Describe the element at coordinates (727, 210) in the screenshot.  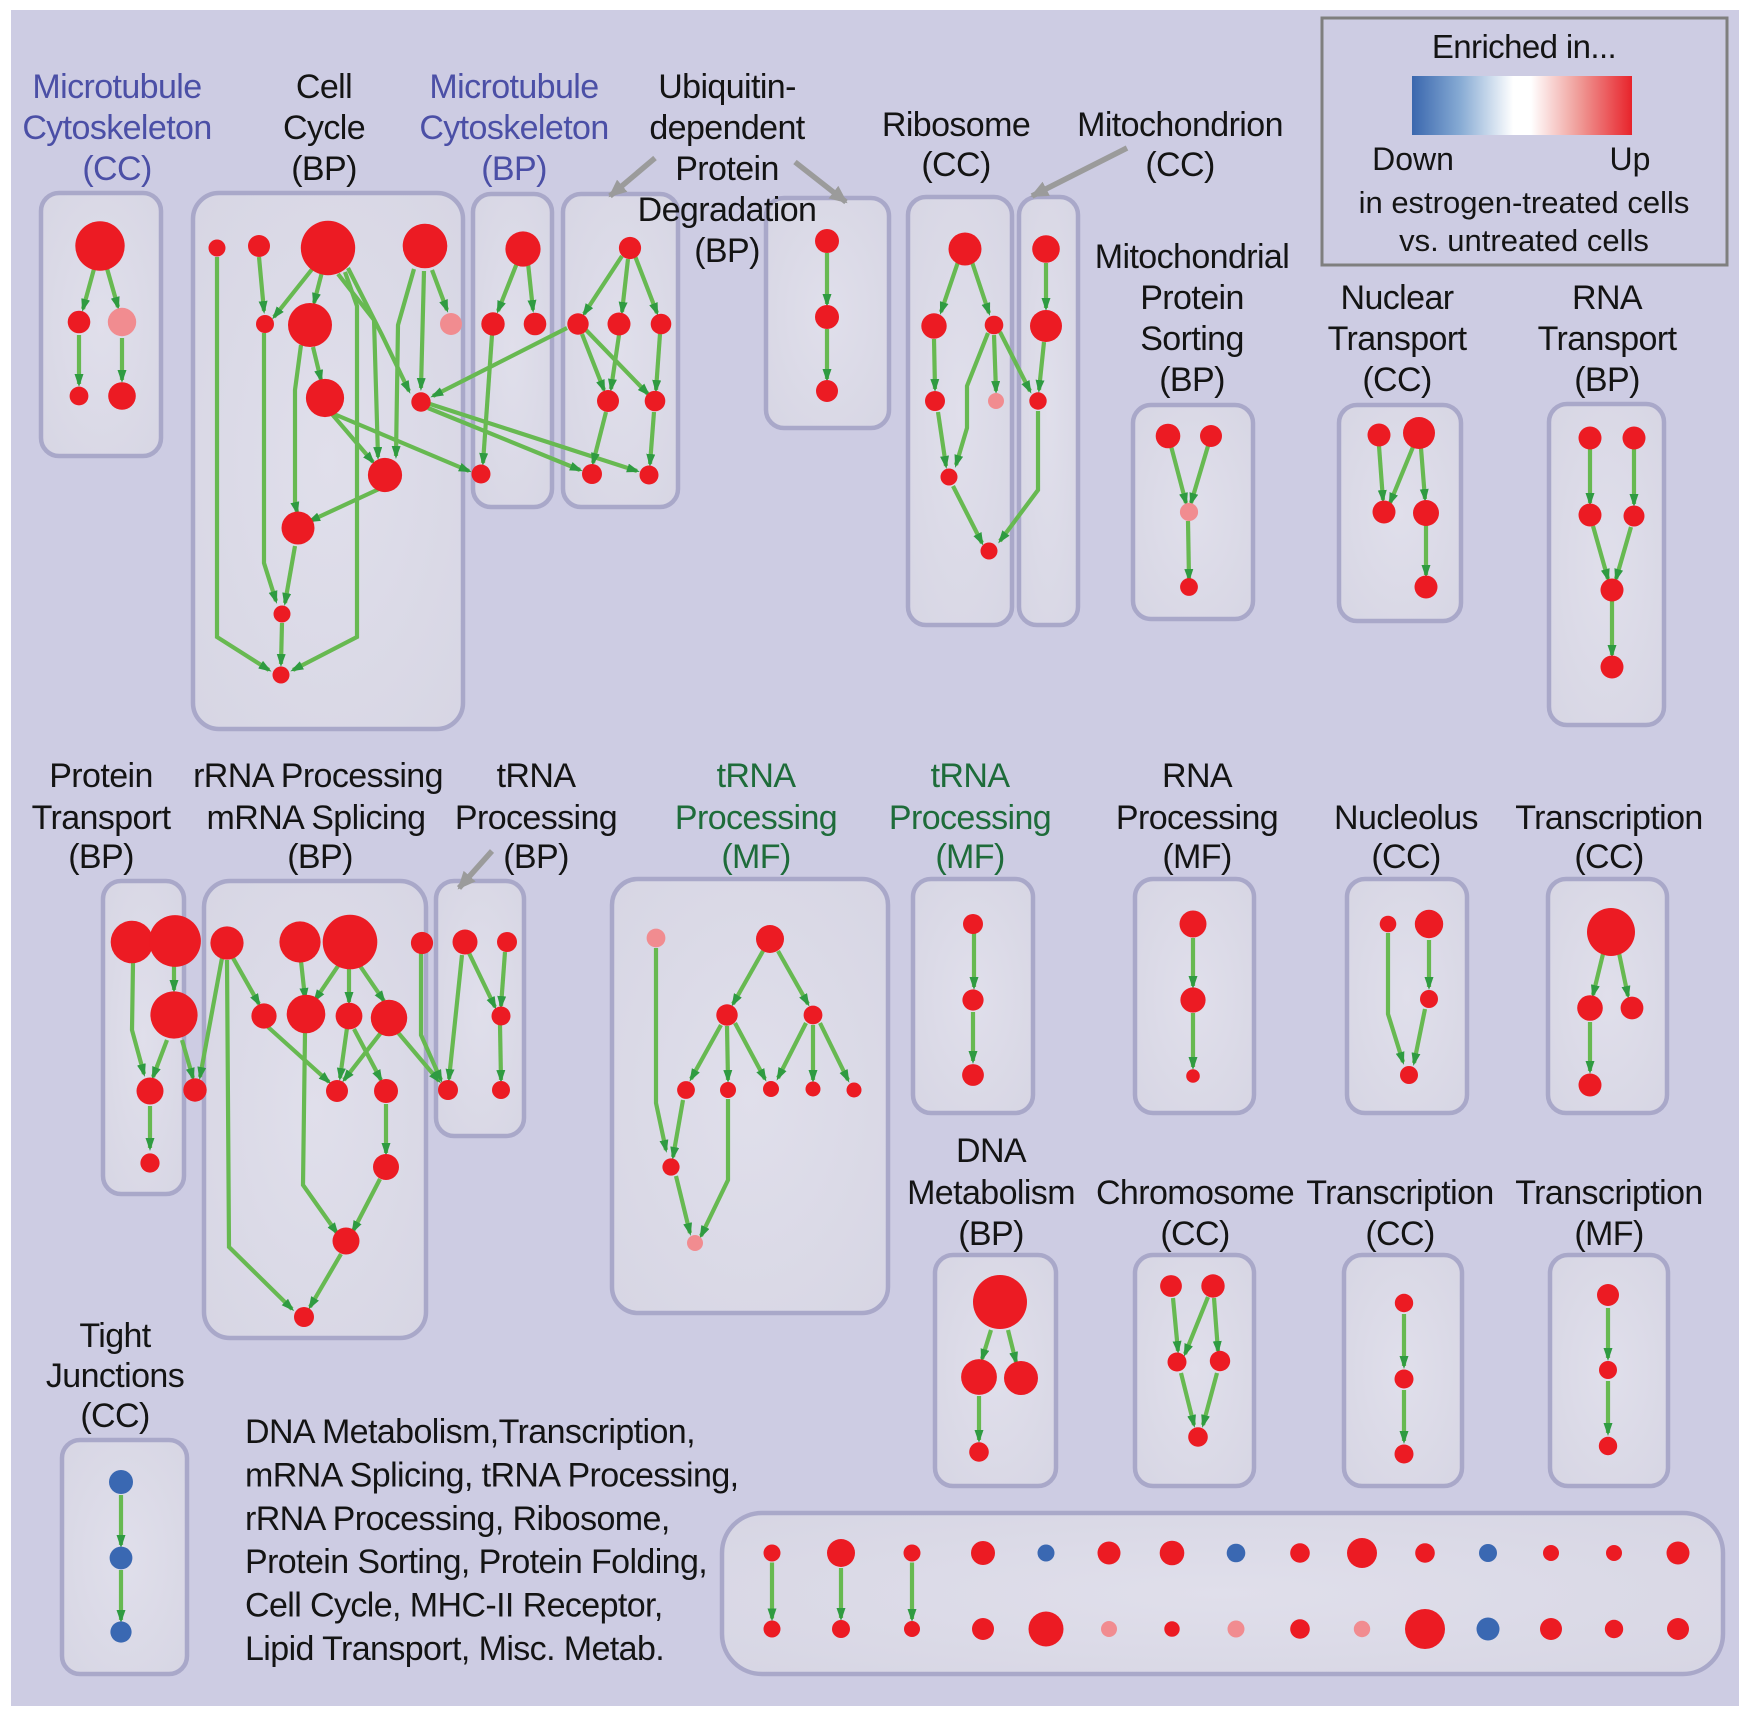
I see `svg-text: Degradation` at that location.